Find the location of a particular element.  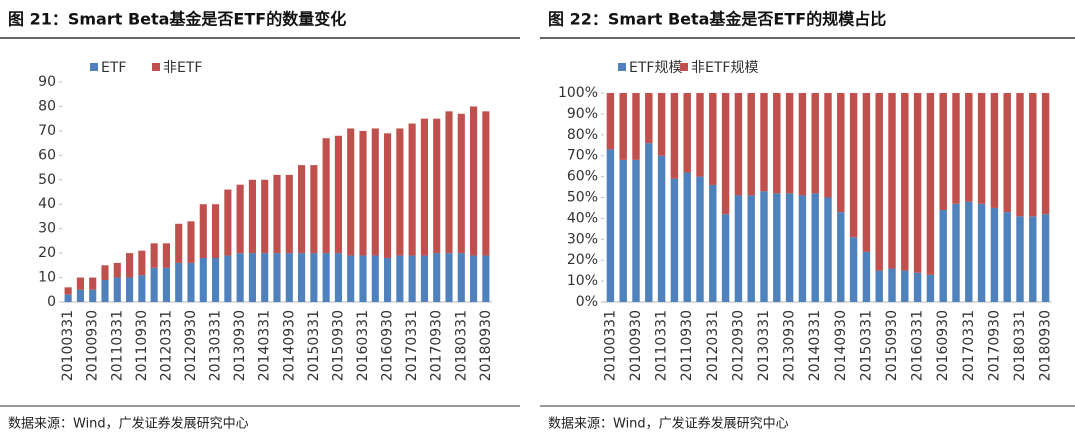

x-tick-label: 20110930 is located at coordinates (687, 345).